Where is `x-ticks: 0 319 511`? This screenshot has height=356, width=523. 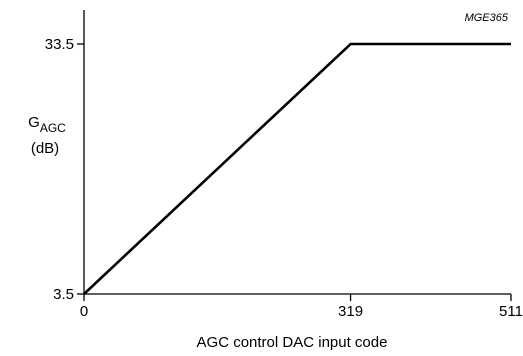
x-ticks: 0 319 511 is located at coordinates (301, 307).